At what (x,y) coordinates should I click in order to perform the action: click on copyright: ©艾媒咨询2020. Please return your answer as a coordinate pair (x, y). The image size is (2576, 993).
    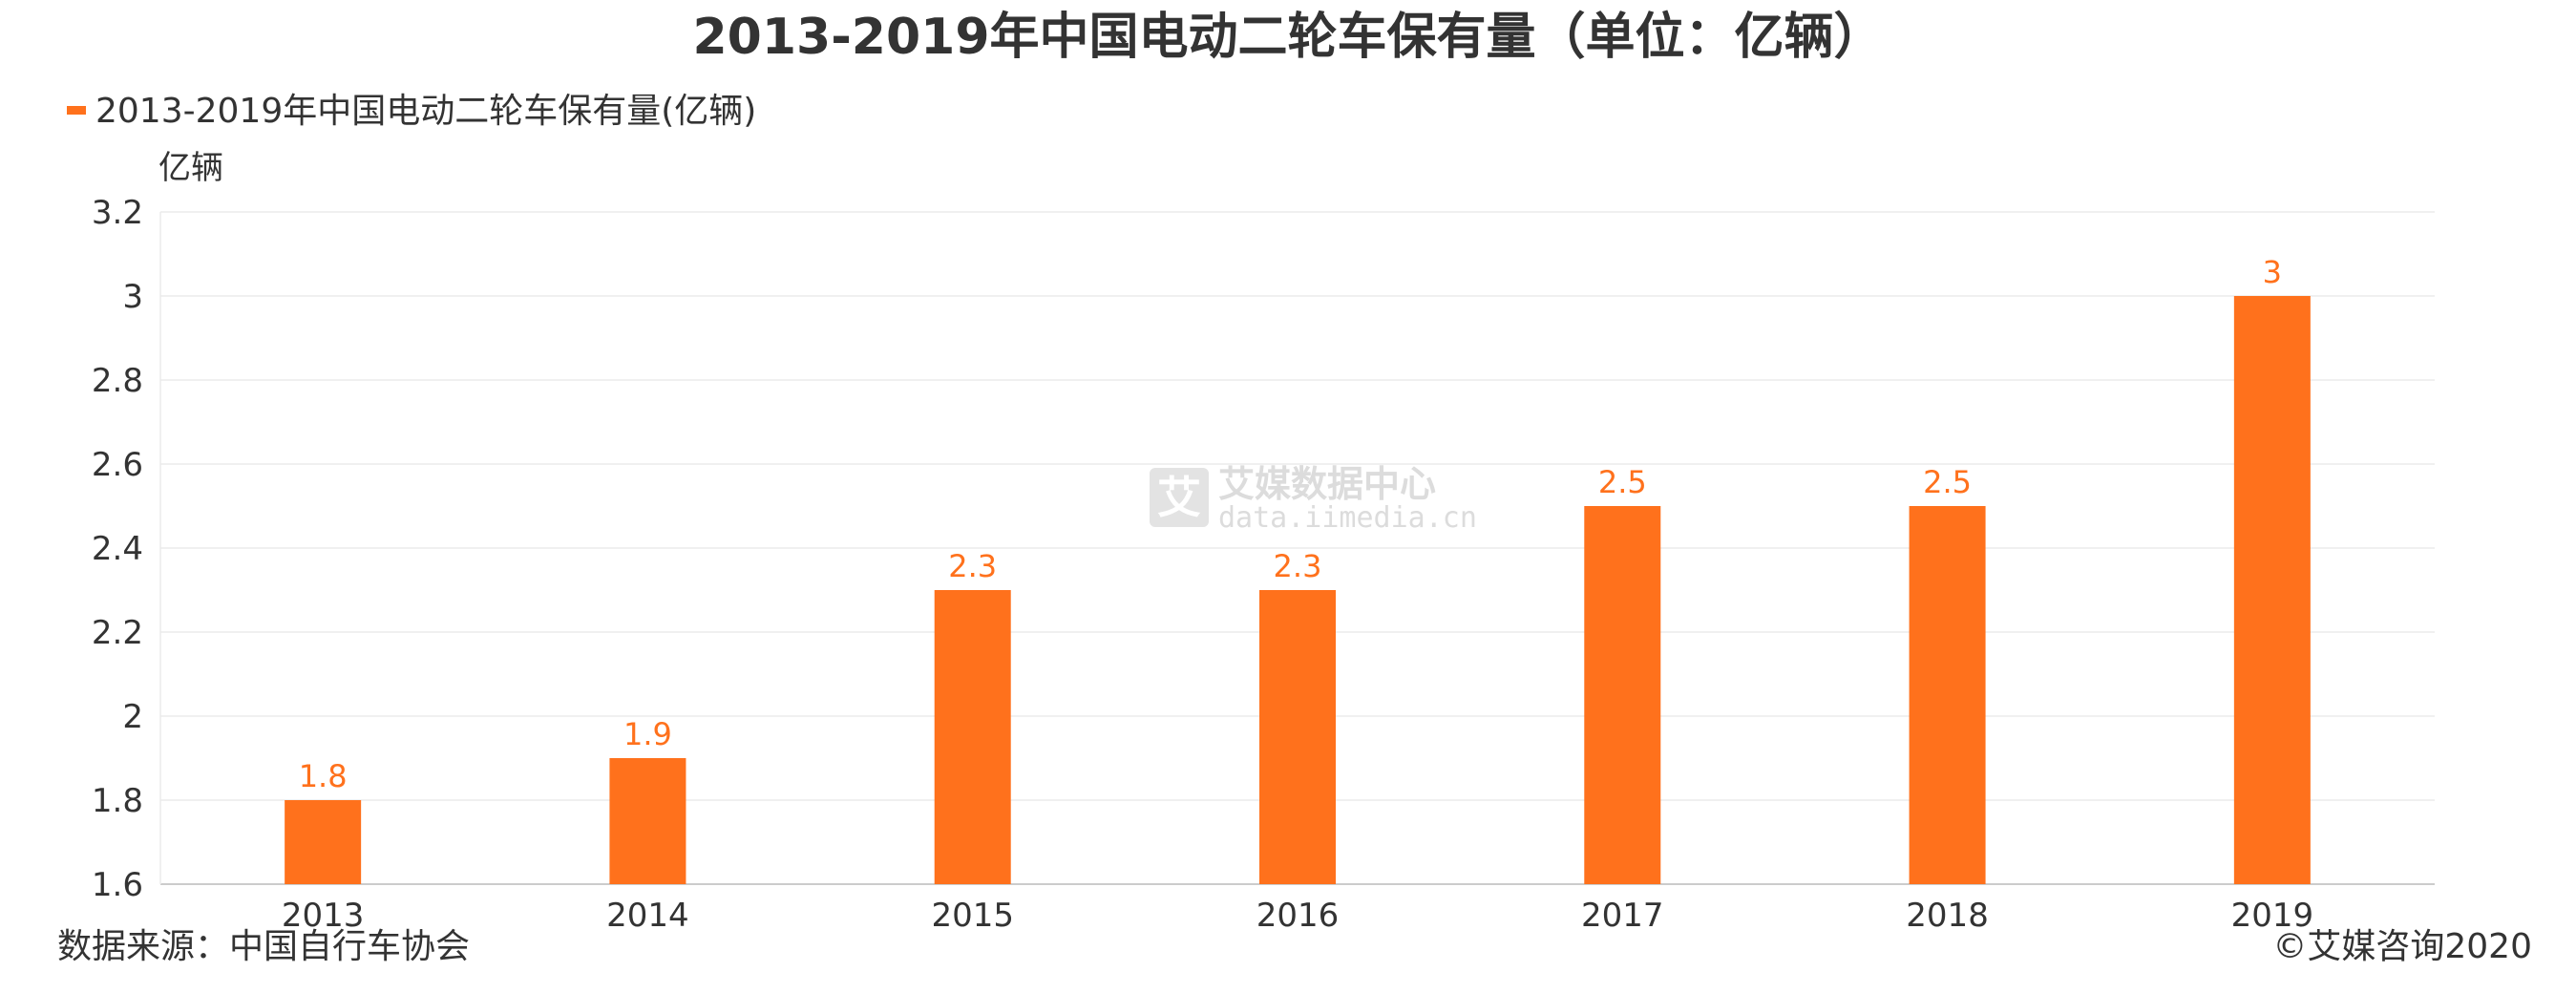
    Looking at the image, I should click on (2402, 946).